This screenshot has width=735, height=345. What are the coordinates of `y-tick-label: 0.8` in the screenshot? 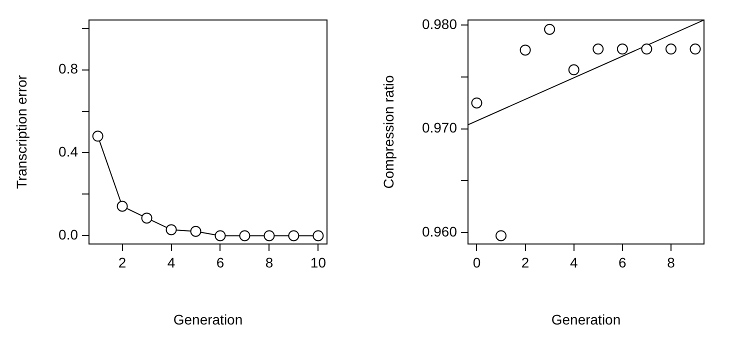 It's located at (68, 68).